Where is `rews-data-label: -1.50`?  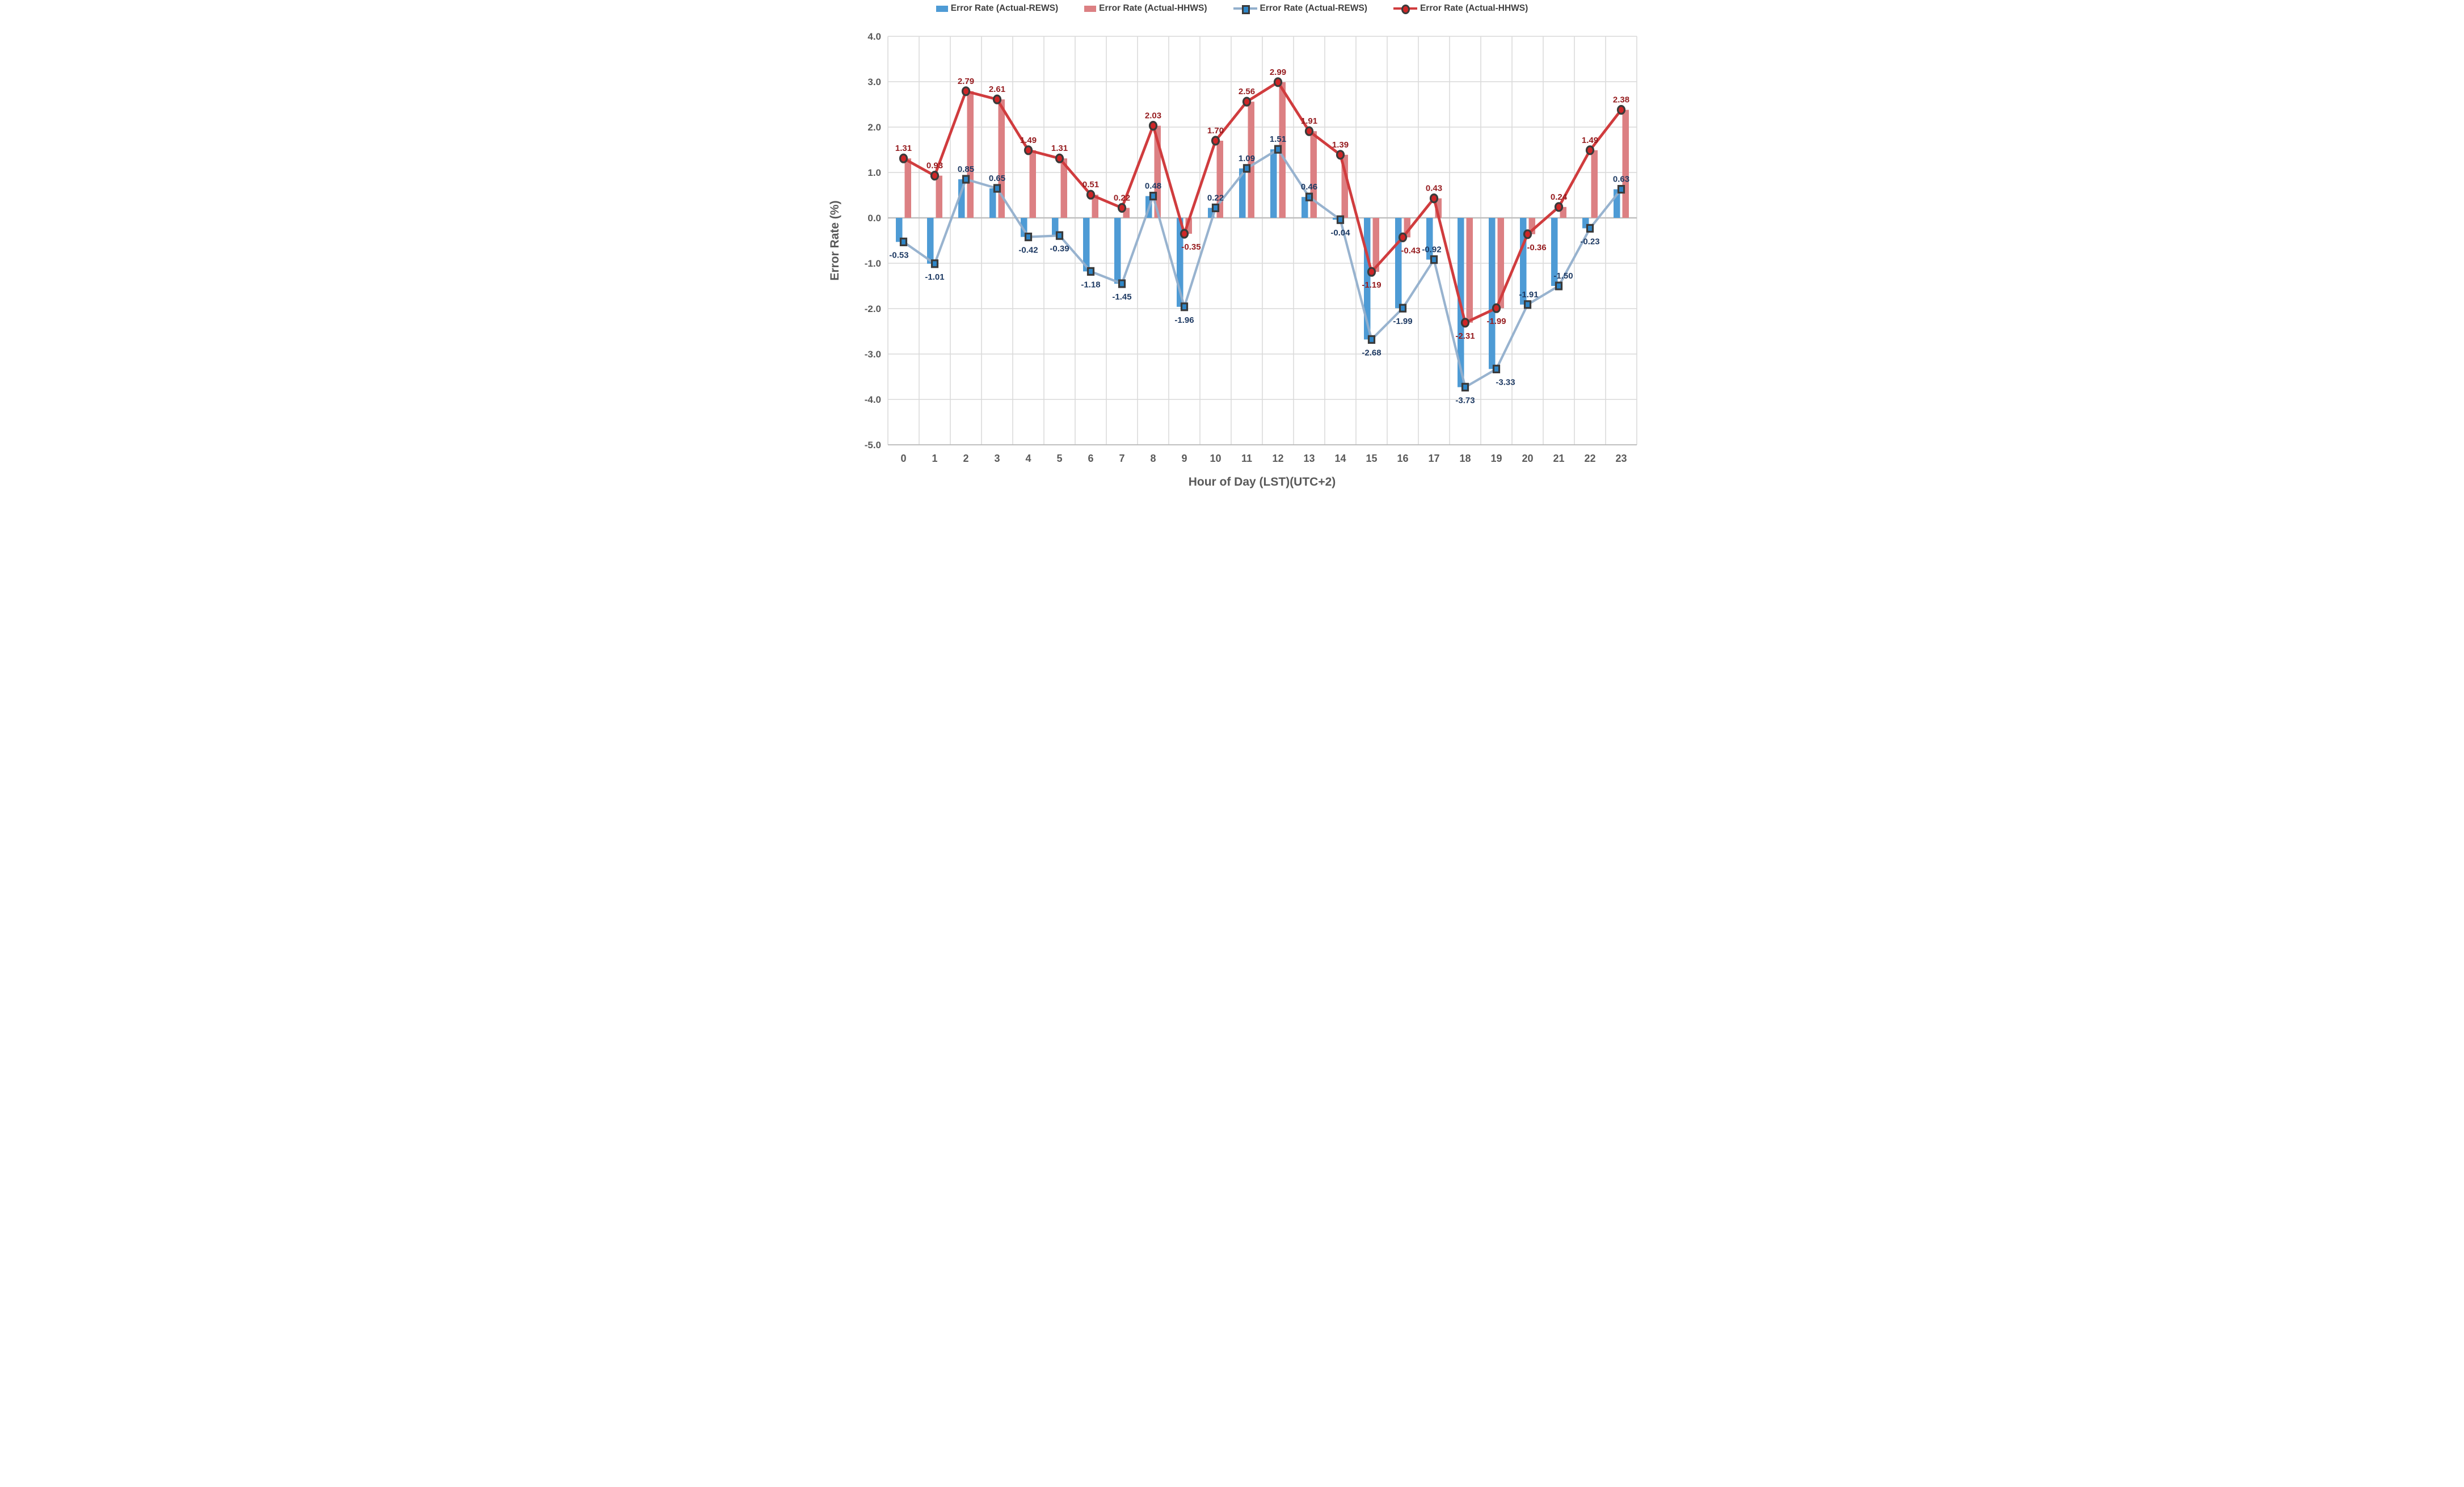
rews-data-label: -1.50 is located at coordinates (1563, 276).